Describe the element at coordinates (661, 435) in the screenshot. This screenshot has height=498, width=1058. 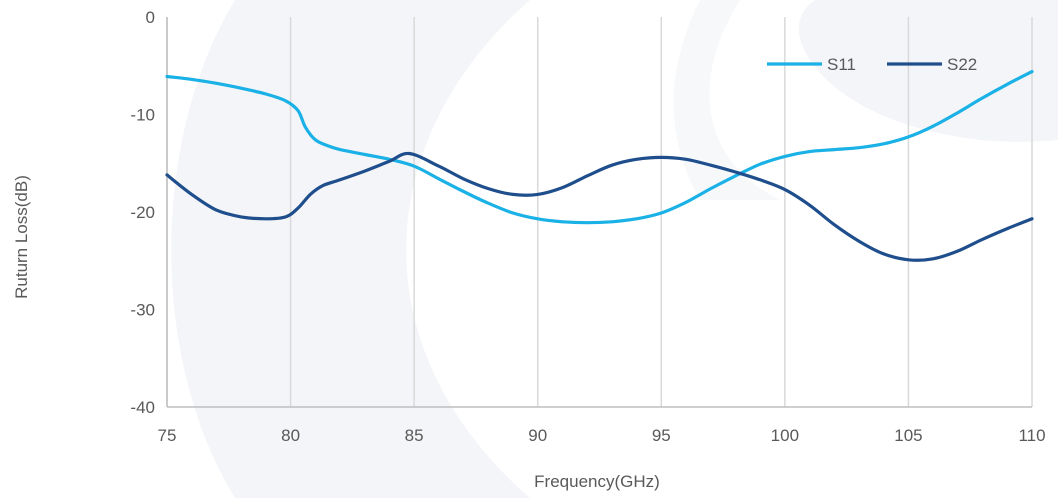
I see `x-tick-label: 95` at that location.